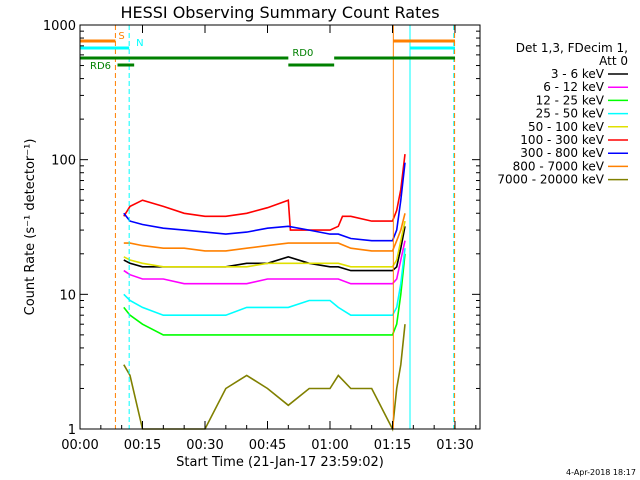  What do you see at coordinates (204, 445) in the screenshot?
I see `x-tick-label-2: 00:30` at bounding box center [204, 445].